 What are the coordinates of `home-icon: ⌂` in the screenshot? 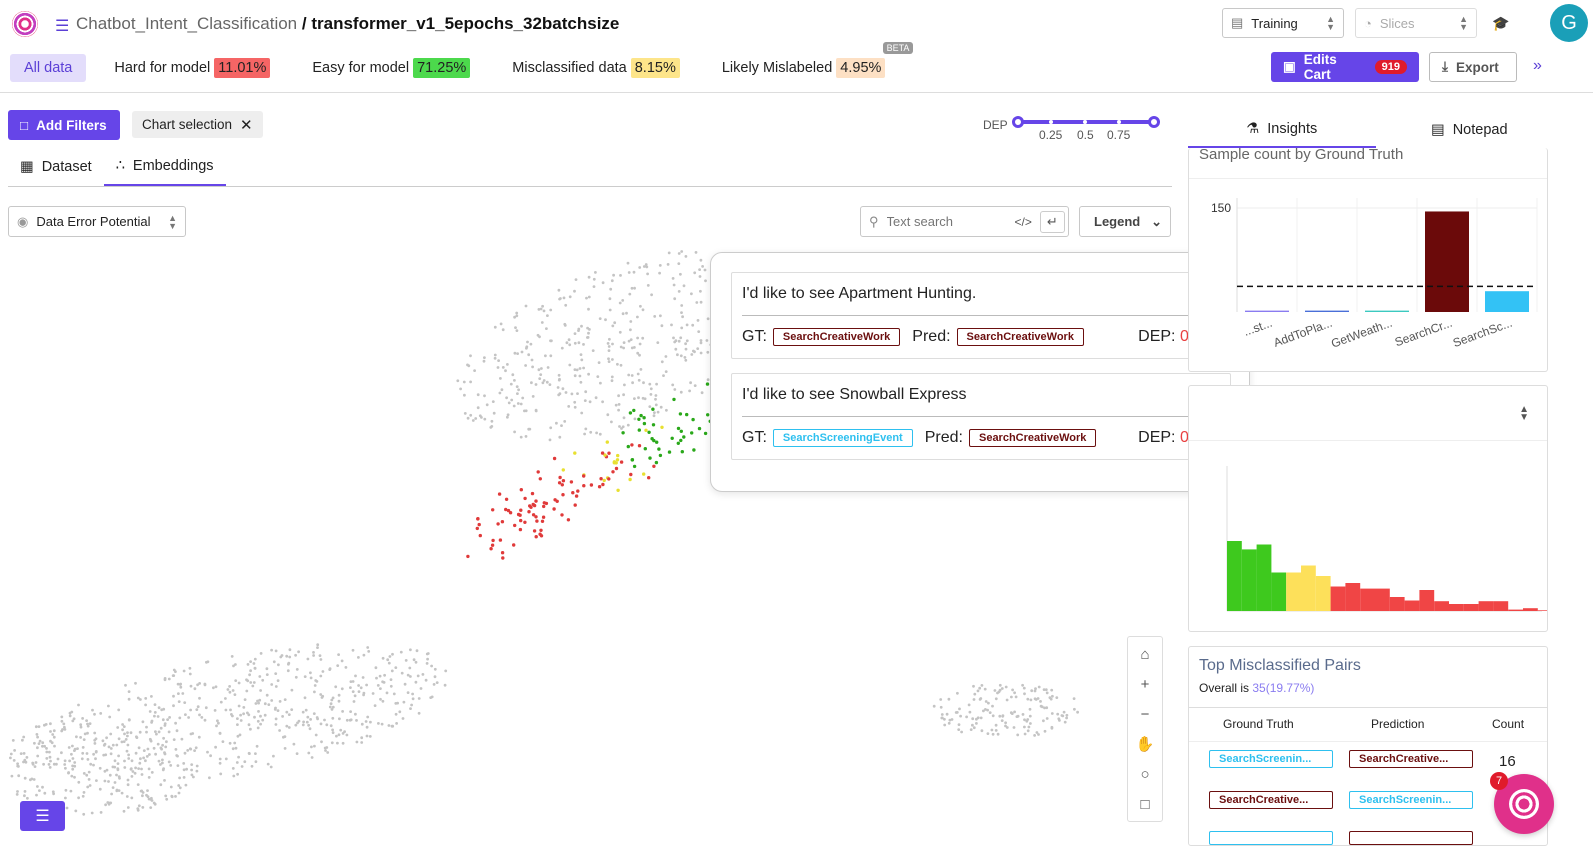 It's located at (1145, 654).